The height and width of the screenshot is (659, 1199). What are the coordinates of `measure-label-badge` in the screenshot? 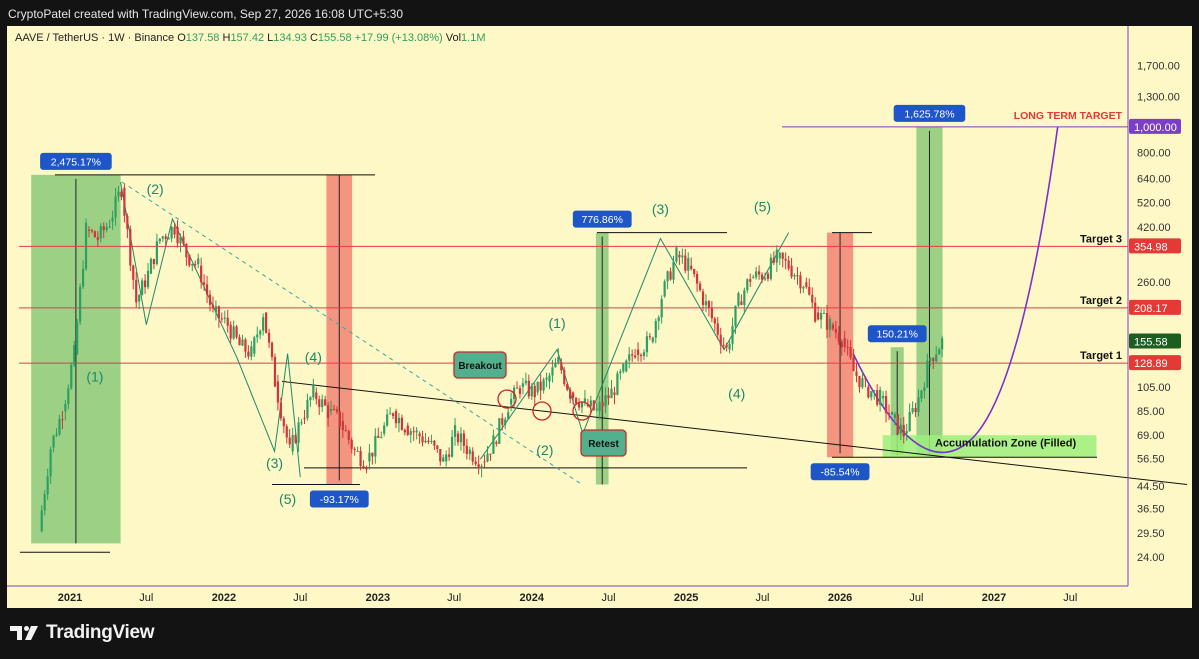 It's located at (840, 472).